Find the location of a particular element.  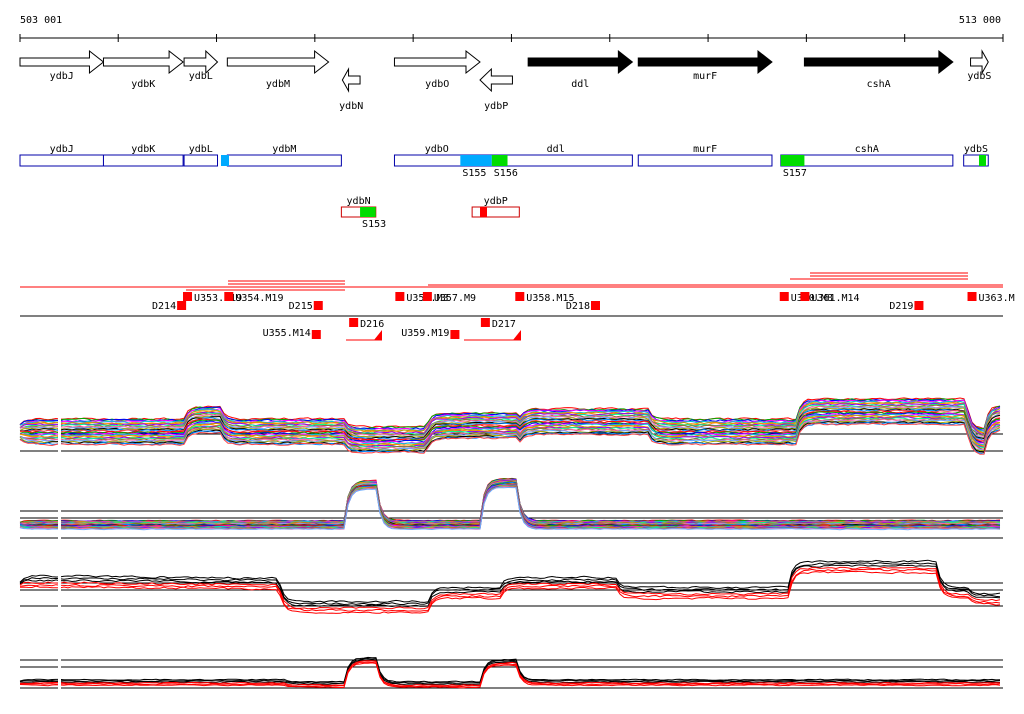

gene-cshA: cshA is located at coordinates (878, 69).